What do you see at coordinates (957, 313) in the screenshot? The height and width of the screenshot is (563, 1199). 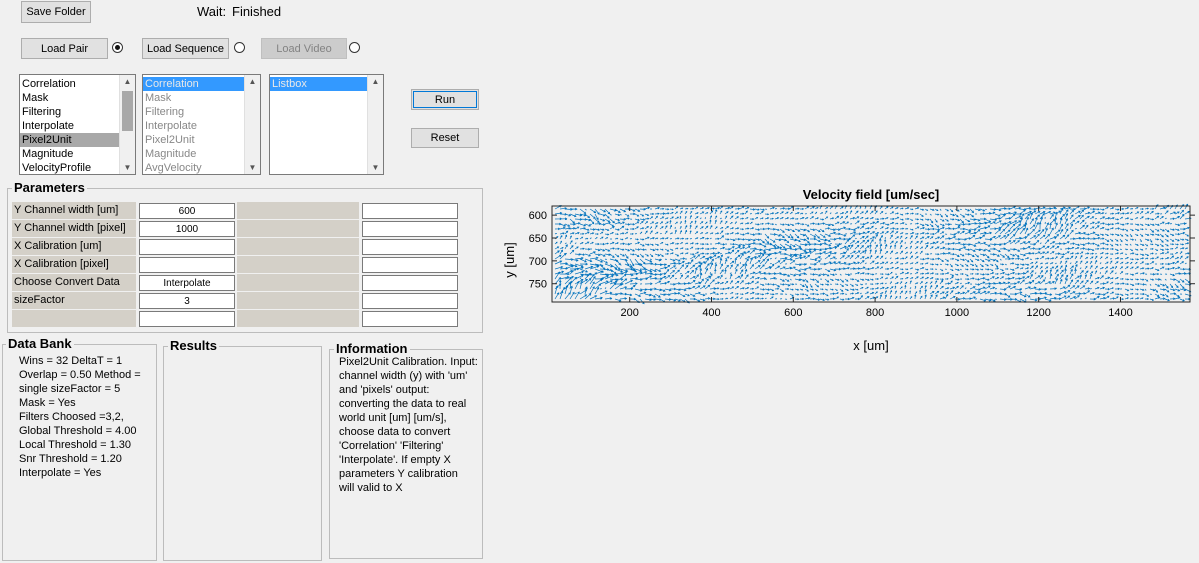 I see `x-tick-label: 1000` at bounding box center [957, 313].